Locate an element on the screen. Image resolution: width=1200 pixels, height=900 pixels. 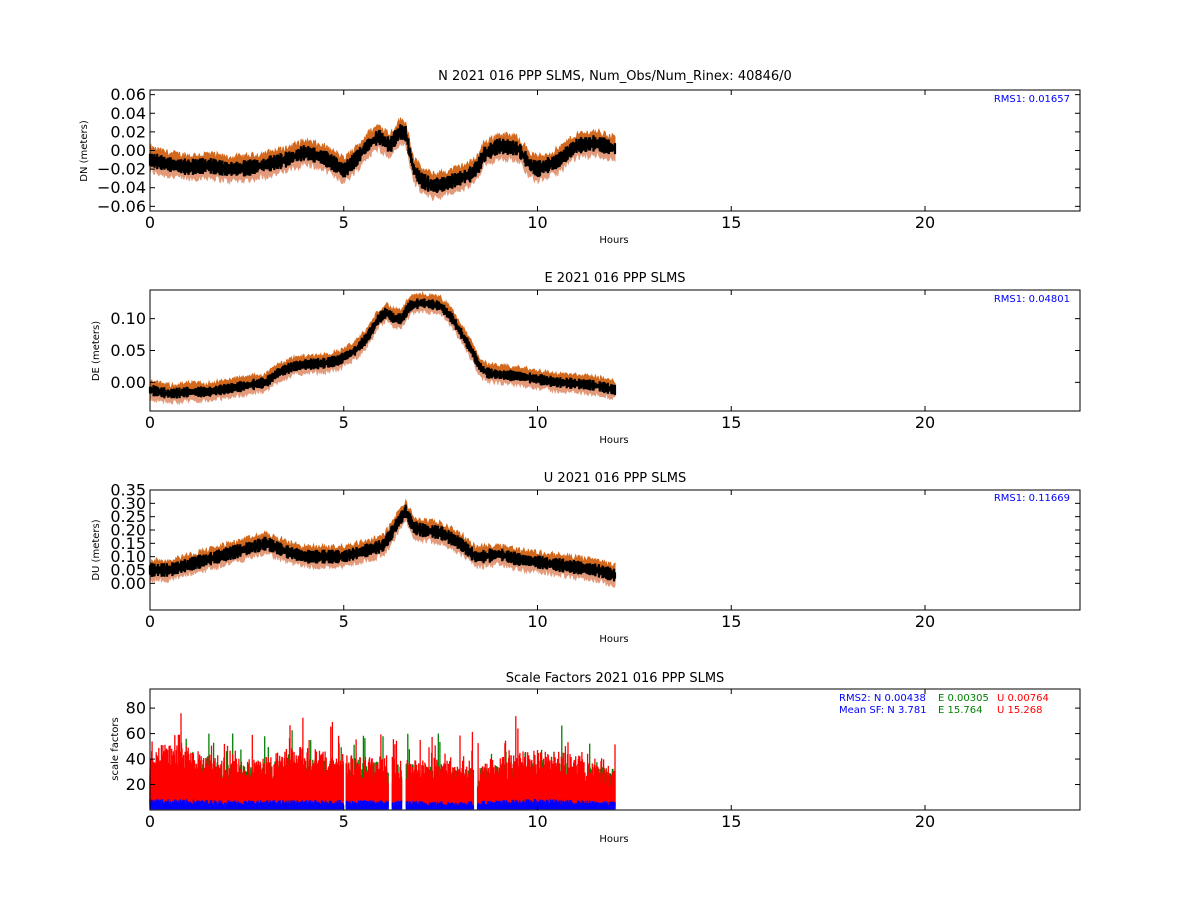
panel-n-axes: 0 5 10 15 20 0.060.040.020.00−0.02−0.04−0.06 is located at coordinates (589, 158).